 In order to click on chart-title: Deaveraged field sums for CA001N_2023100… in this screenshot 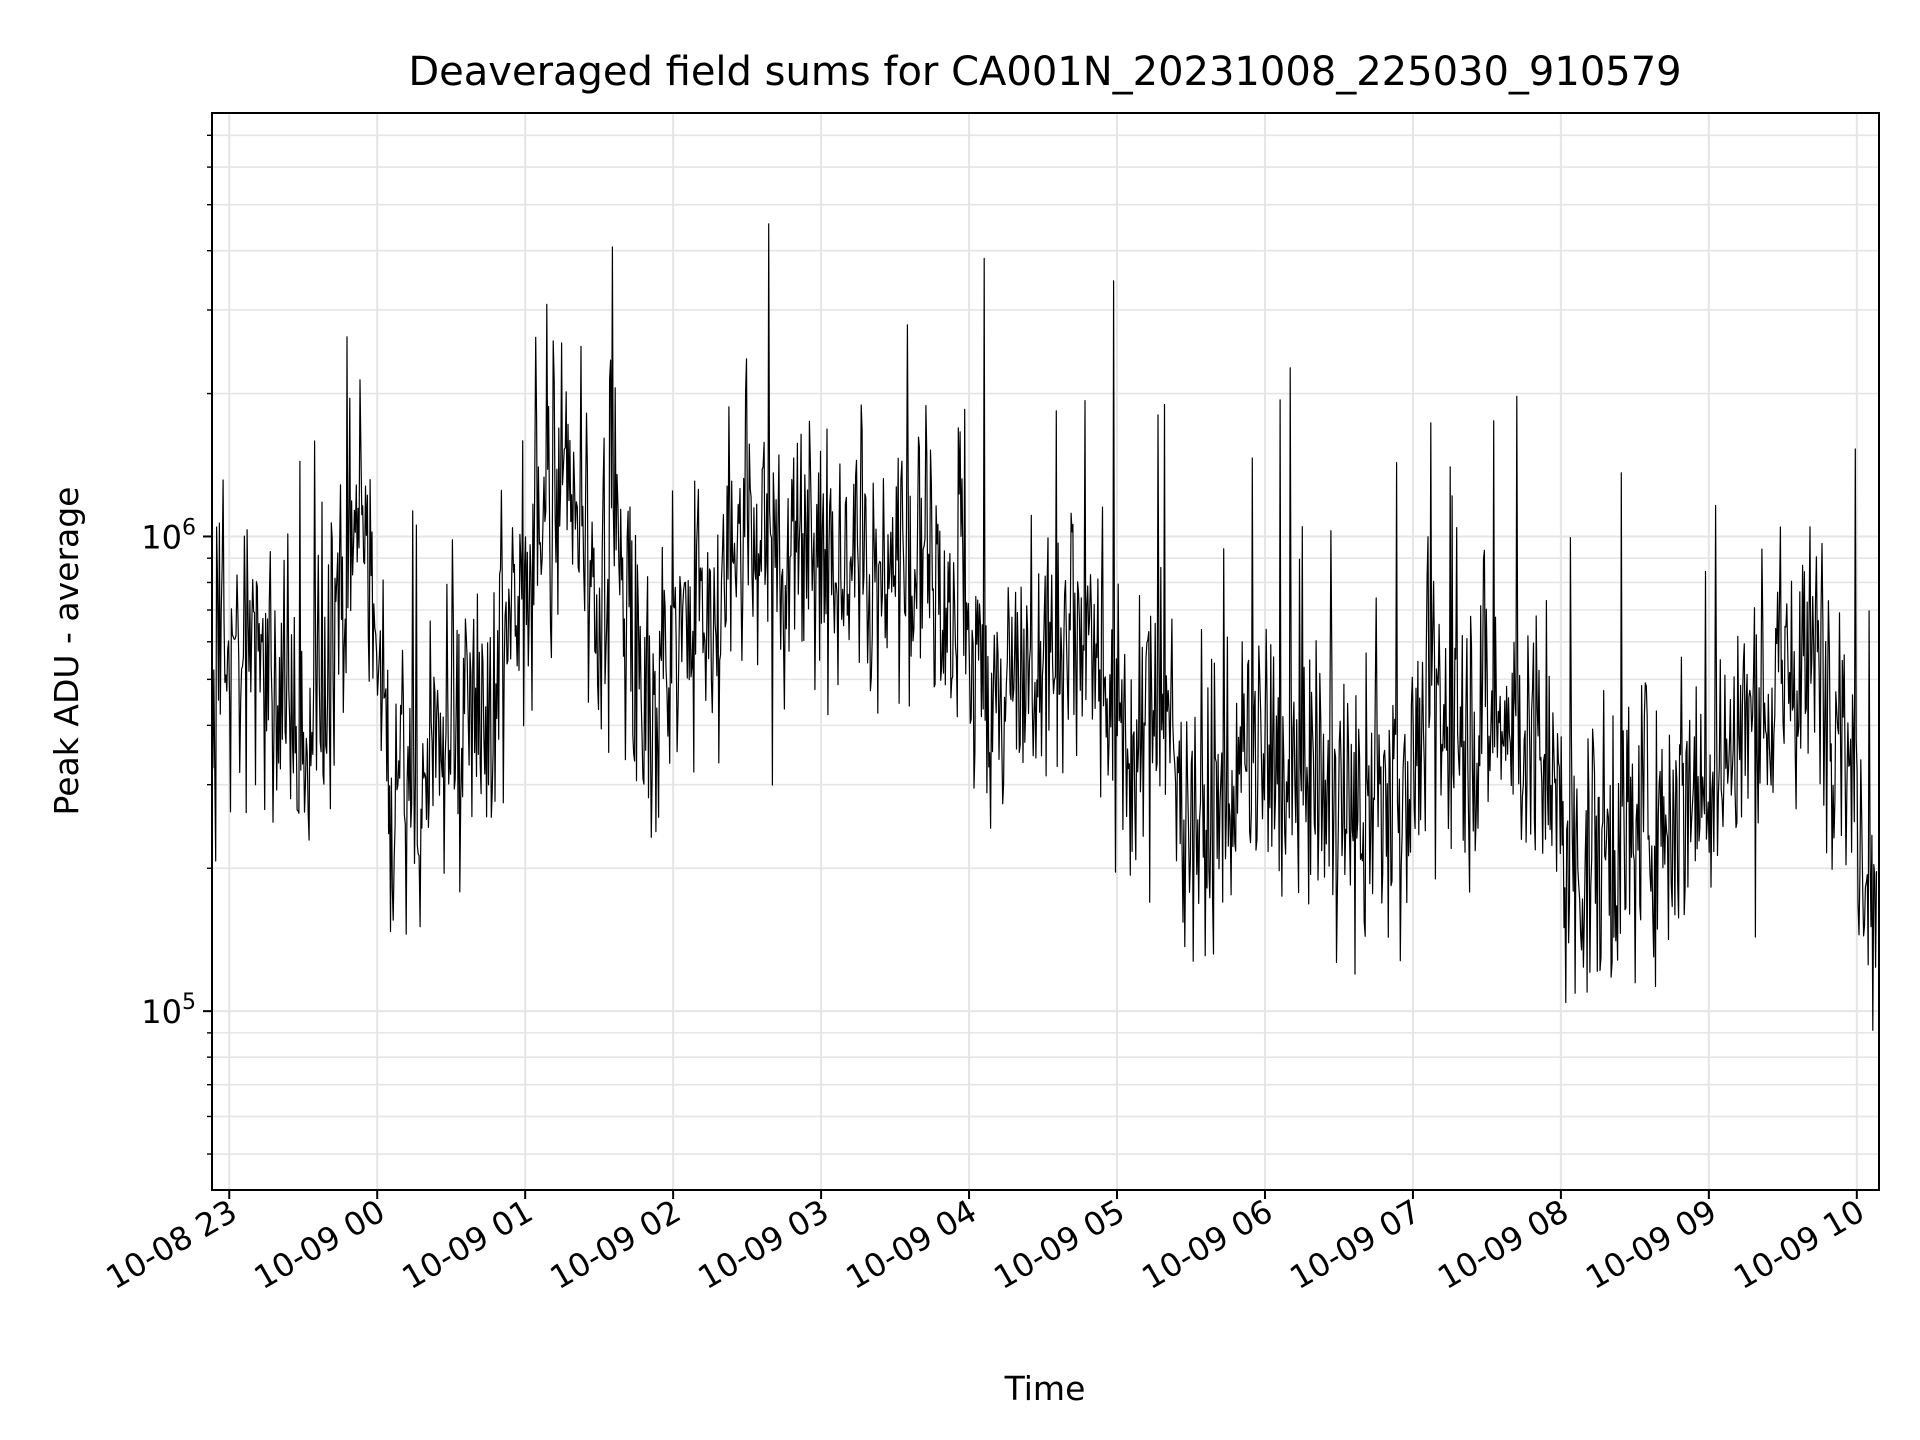, I will do `click(1044, 72)`.